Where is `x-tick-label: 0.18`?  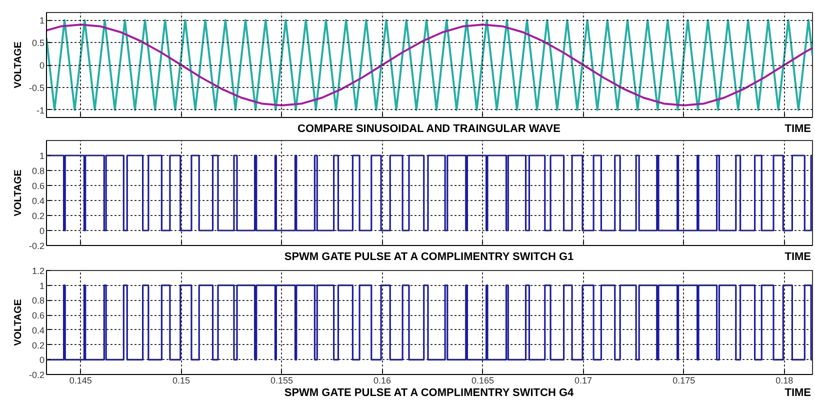
x-tick-label: 0.18 is located at coordinates (785, 381).